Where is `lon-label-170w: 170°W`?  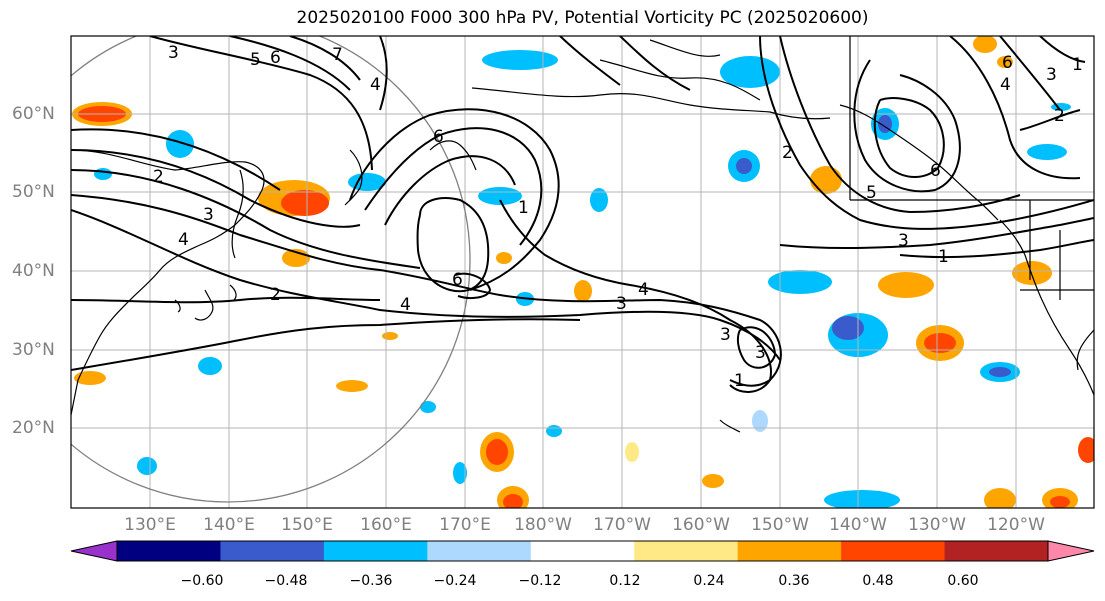
lon-label-170w: 170°W is located at coordinates (622, 525).